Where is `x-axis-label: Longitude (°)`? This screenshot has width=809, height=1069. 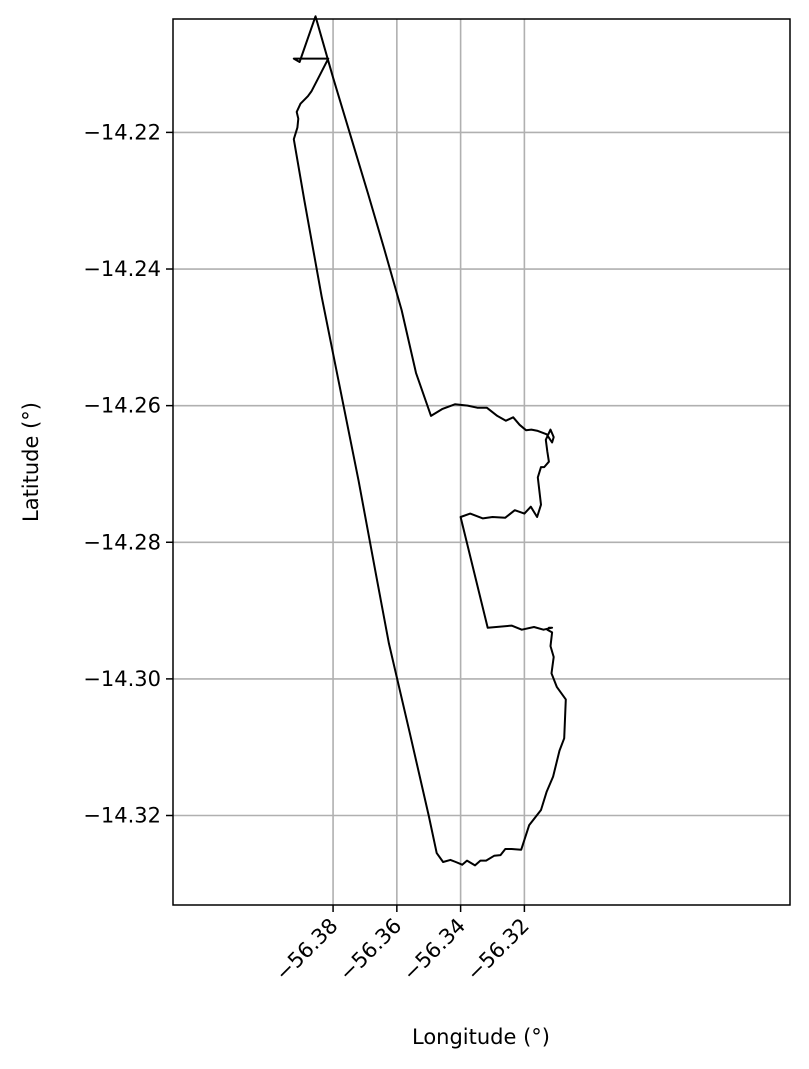
x-axis-label: Longitude (°) is located at coordinates (481, 1037).